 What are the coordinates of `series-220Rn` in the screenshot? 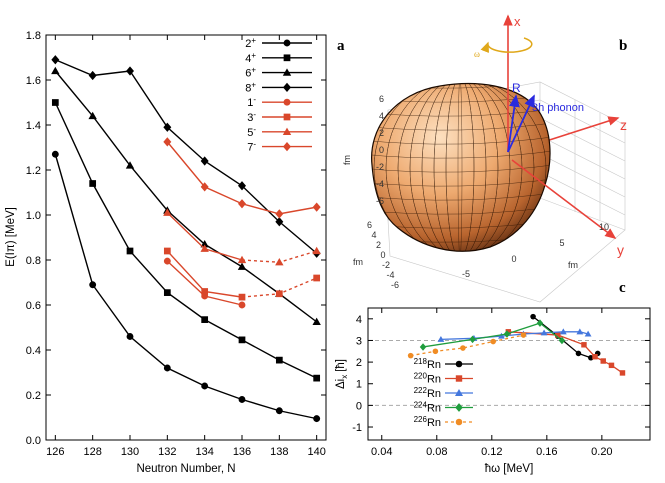 It's located at (565, 352).